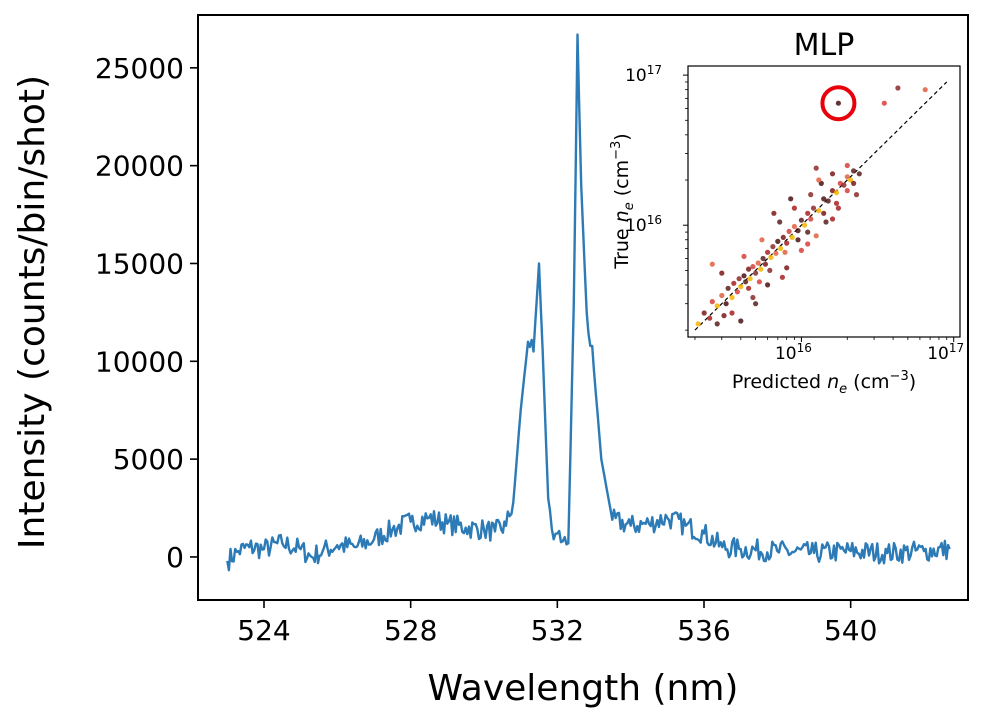 The image size is (996, 725). Describe the element at coordinates (175, 557) in the screenshot. I see `main-y-tick-label: 0` at that location.